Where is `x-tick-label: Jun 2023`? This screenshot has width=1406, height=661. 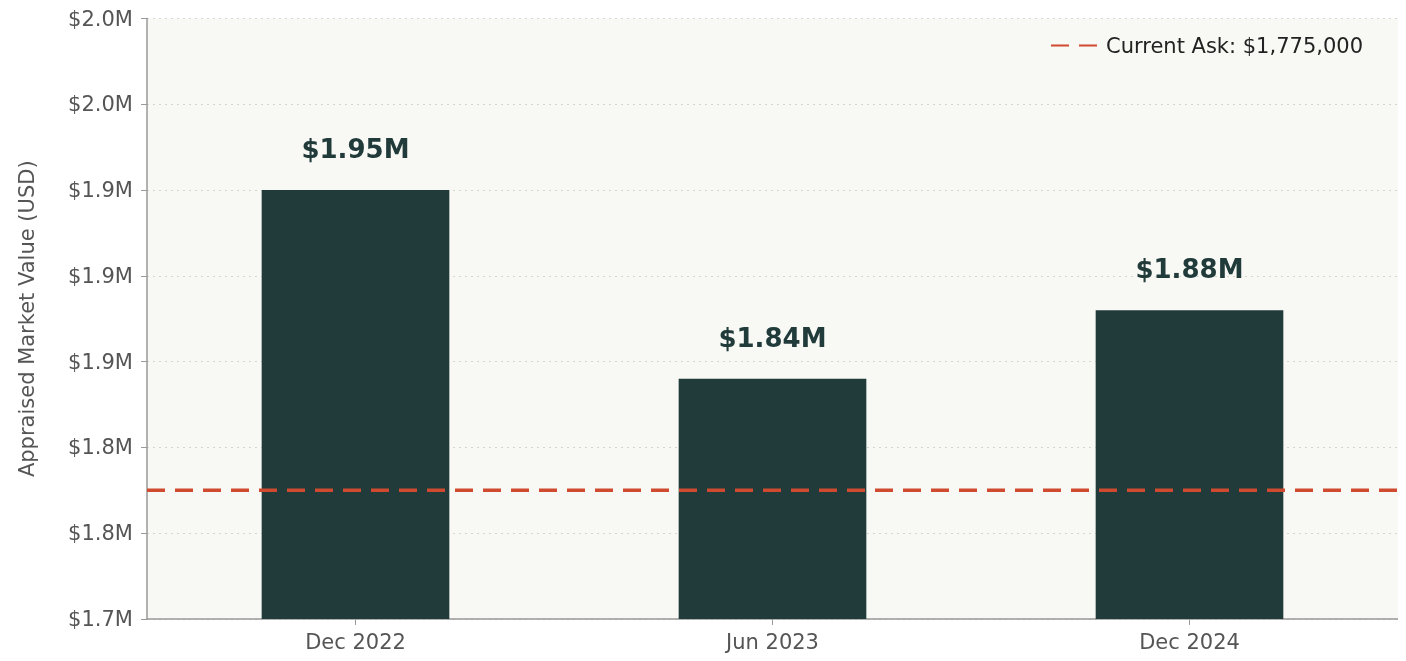
x-tick-label: Jun 2023 is located at coordinates (771, 641).